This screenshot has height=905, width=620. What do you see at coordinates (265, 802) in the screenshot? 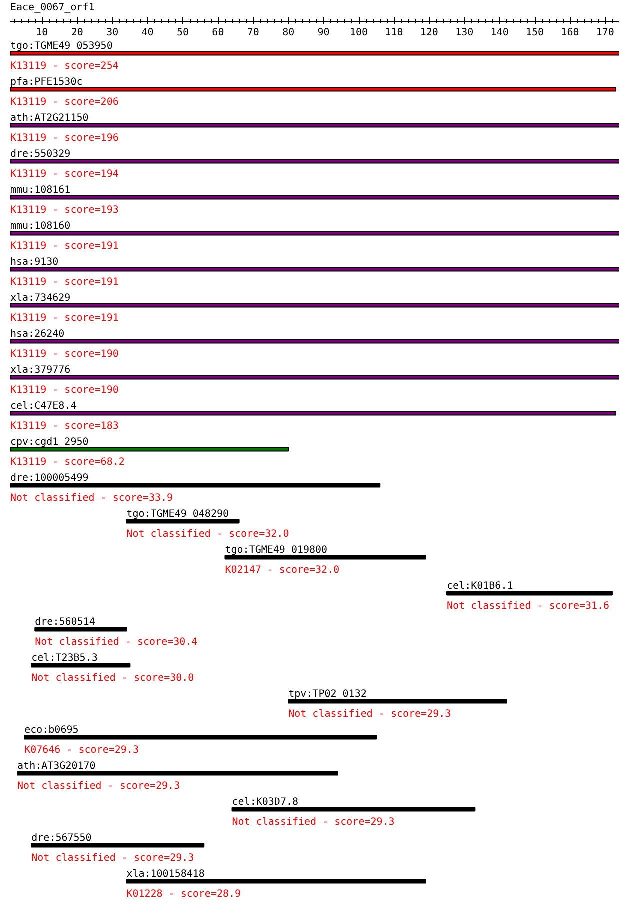
I see `y-tick-label: cel:K03D7.8` at bounding box center [265, 802].